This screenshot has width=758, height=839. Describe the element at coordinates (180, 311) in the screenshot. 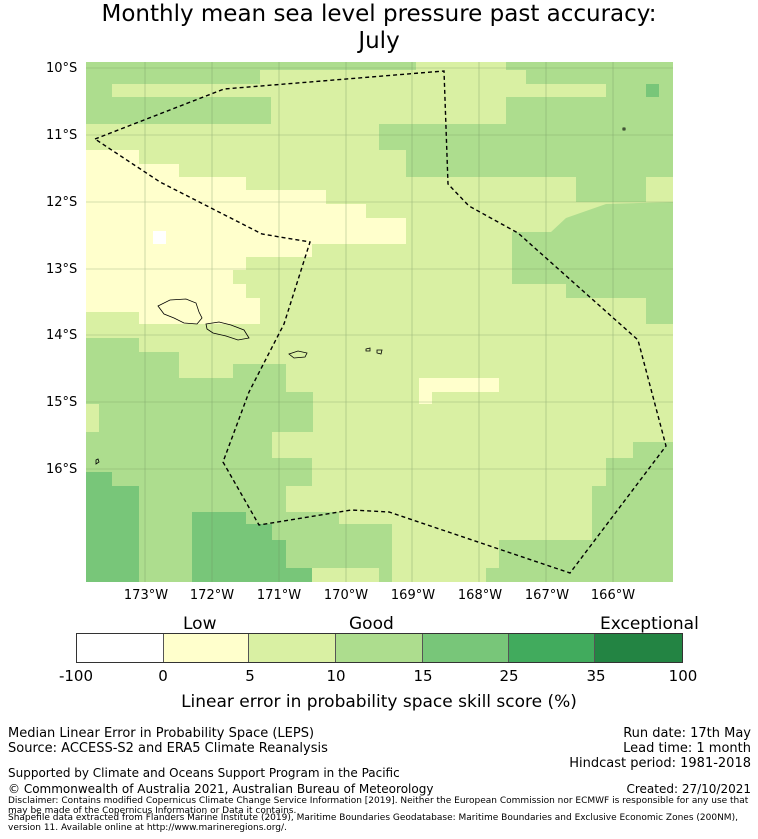

I see `island-savaii` at that location.